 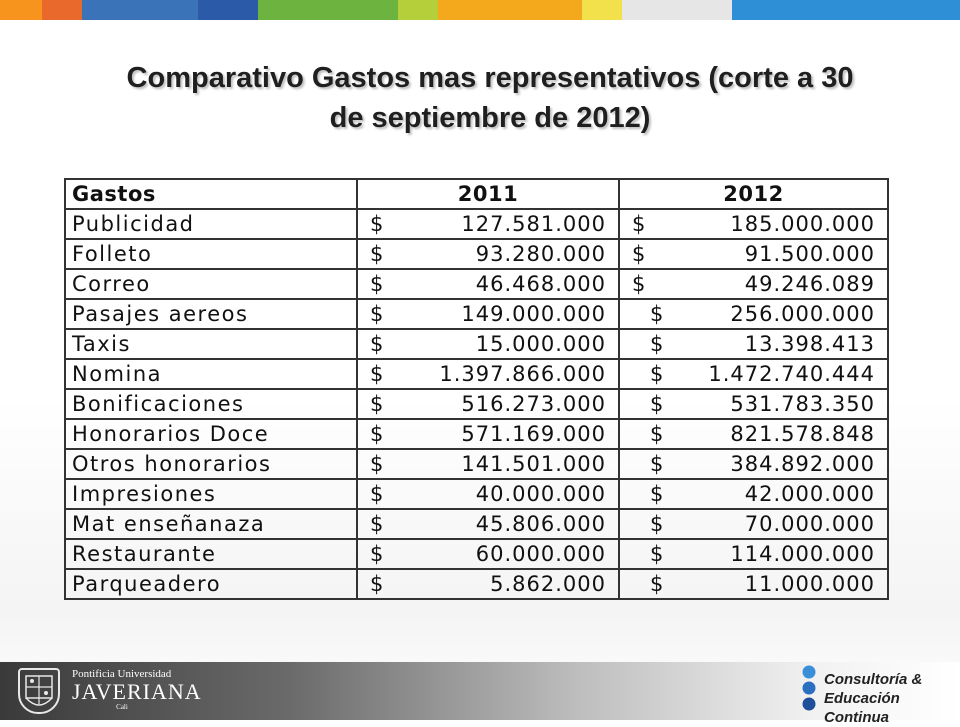 What do you see at coordinates (809, 584) in the screenshot?
I see `amount: 11.000.000` at bounding box center [809, 584].